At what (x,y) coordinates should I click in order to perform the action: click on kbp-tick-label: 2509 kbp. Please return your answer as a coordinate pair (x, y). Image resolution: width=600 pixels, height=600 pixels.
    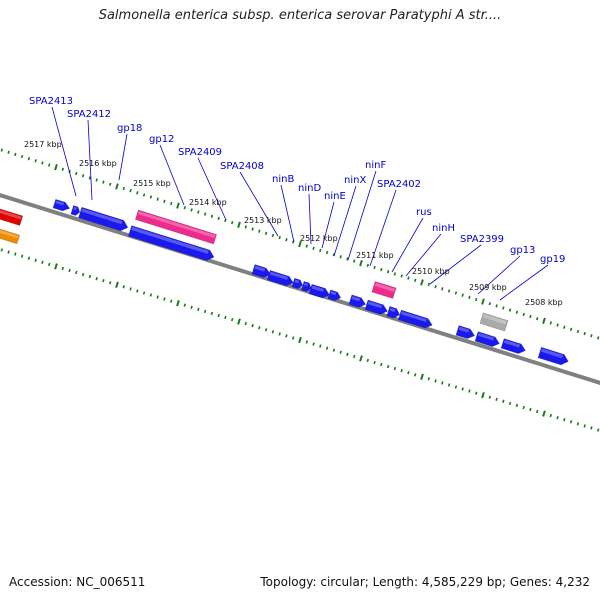
    Looking at the image, I should click on (488, 287).